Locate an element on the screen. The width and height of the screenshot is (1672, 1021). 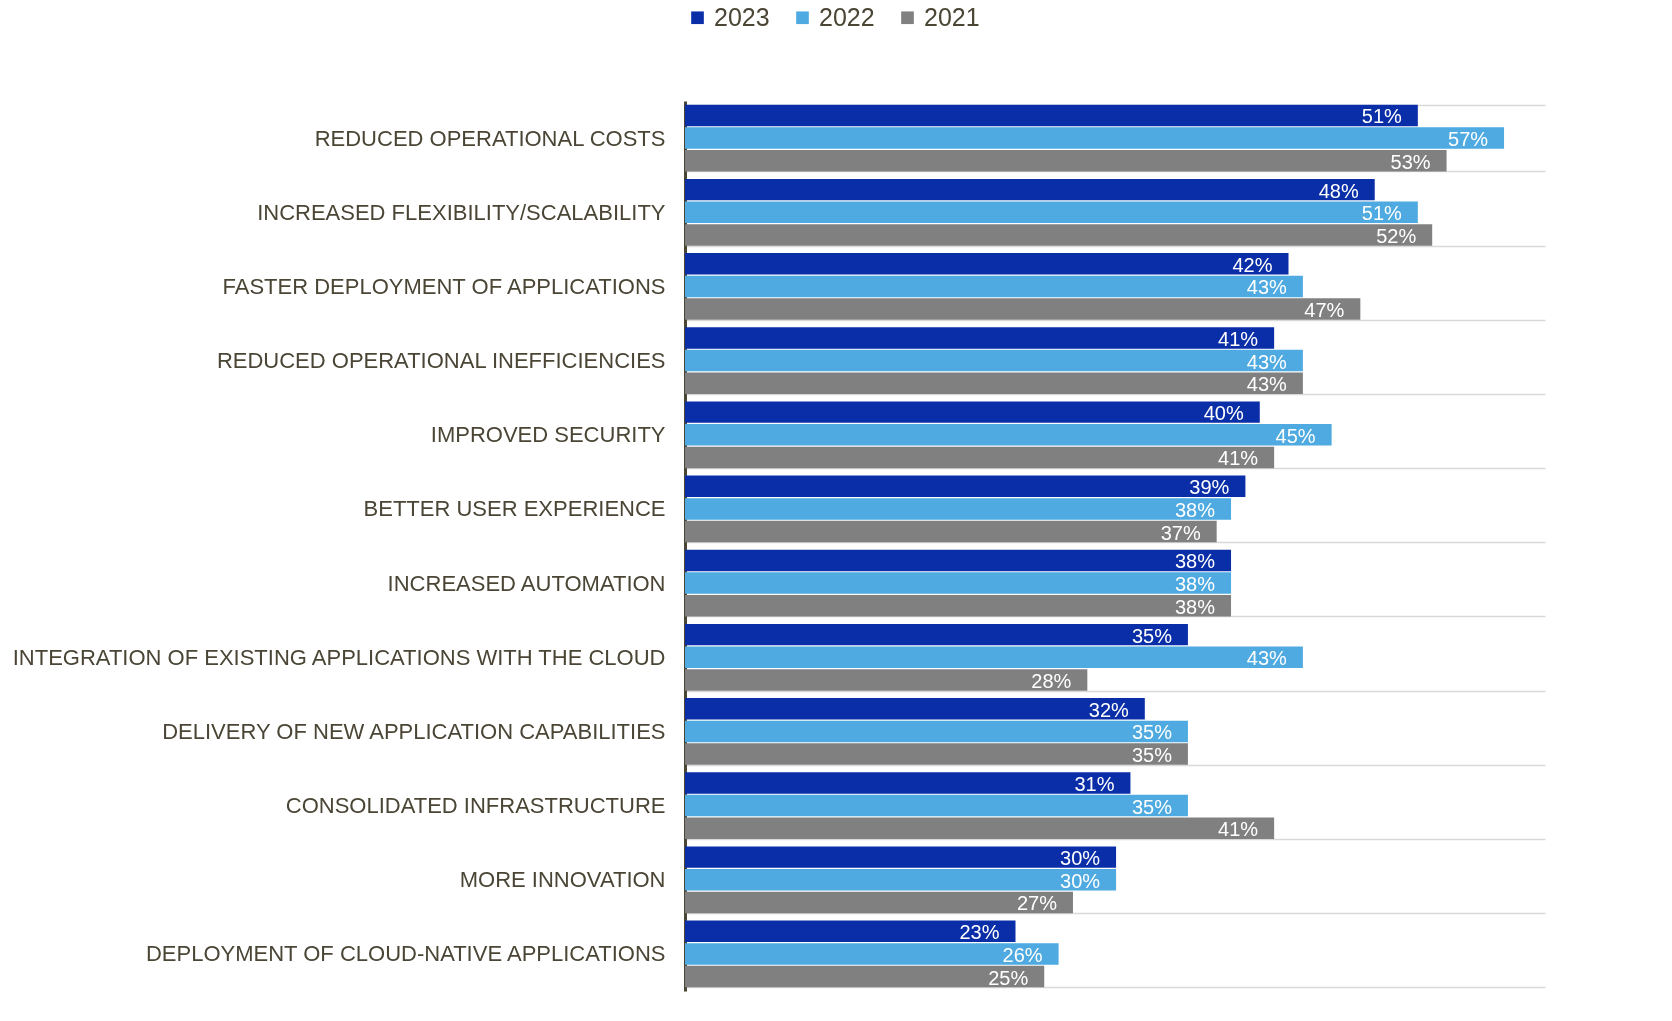
data-label: 26% is located at coordinates (1022, 954).